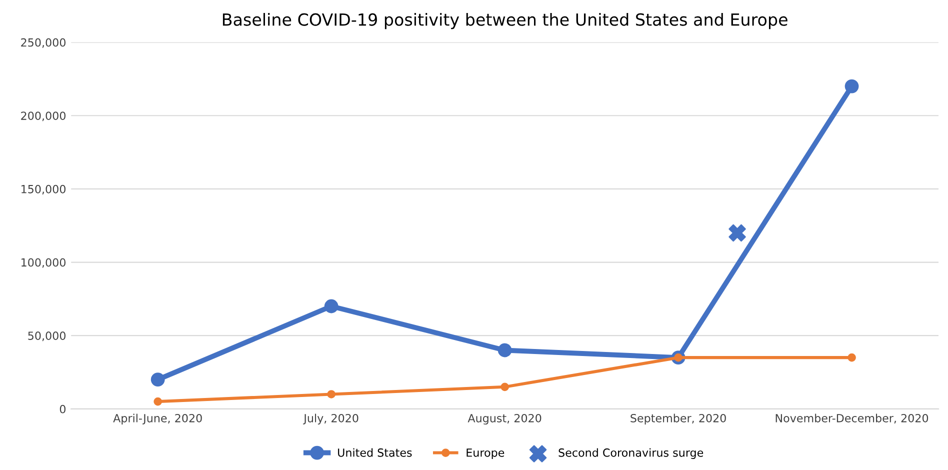 This screenshot has width=948, height=470. I want to click on y-tick-label: 50,000, so click(47, 337).